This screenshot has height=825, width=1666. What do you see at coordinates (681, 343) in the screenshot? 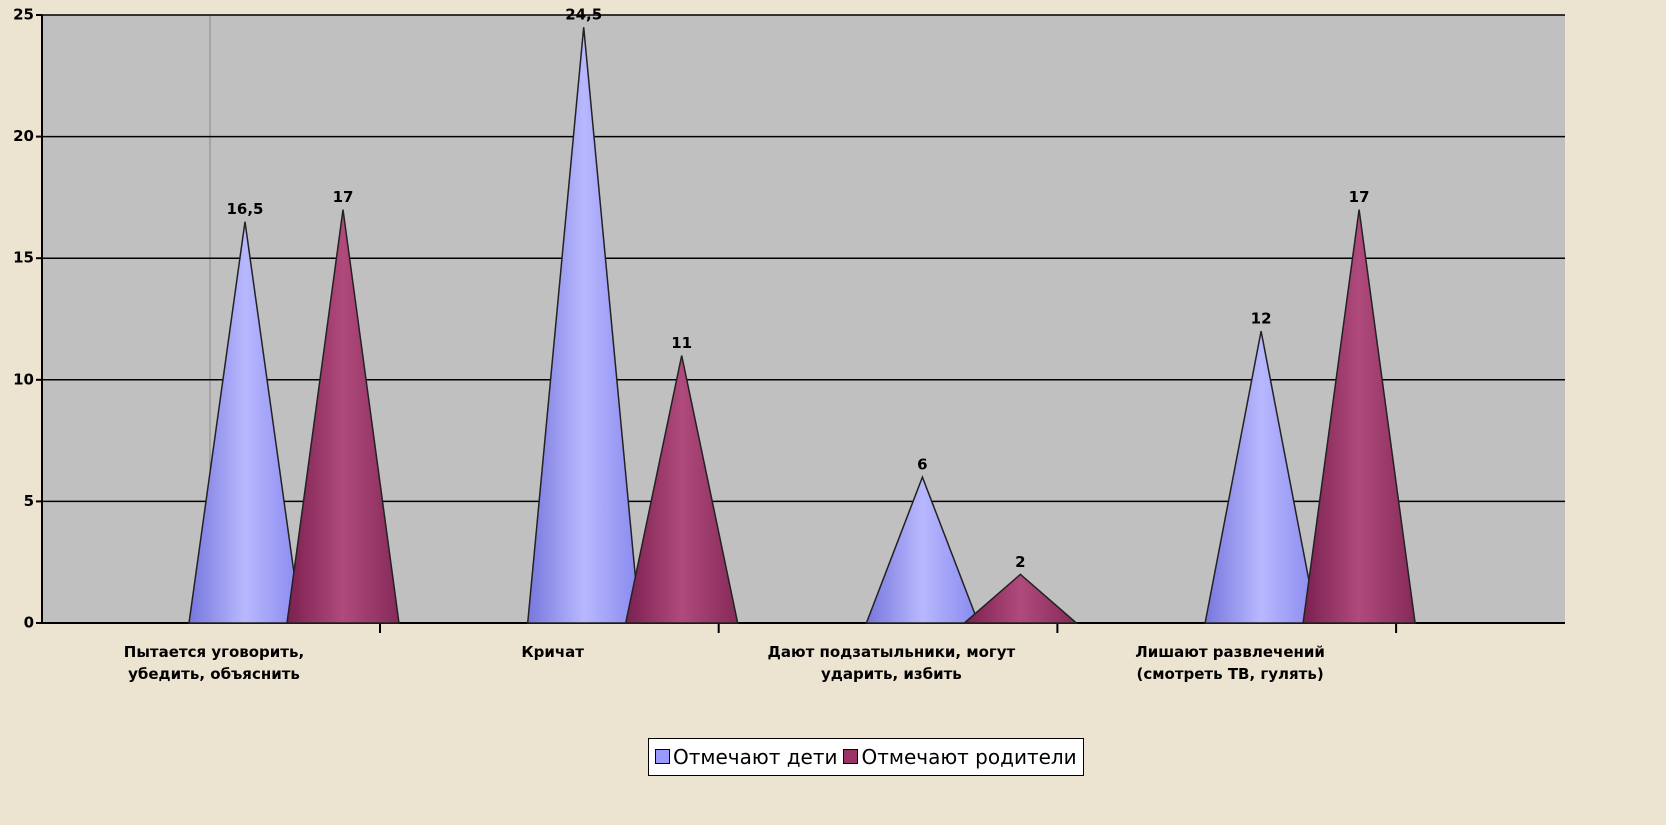
I see `data-label: 11` at bounding box center [681, 343].